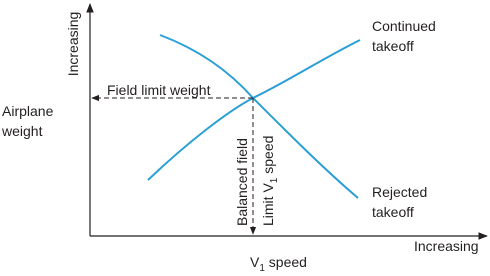 This screenshot has width=490, height=276. What do you see at coordinates (159, 90) in the screenshot?
I see `field-limit-label: Field limit weight` at bounding box center [159, 90].